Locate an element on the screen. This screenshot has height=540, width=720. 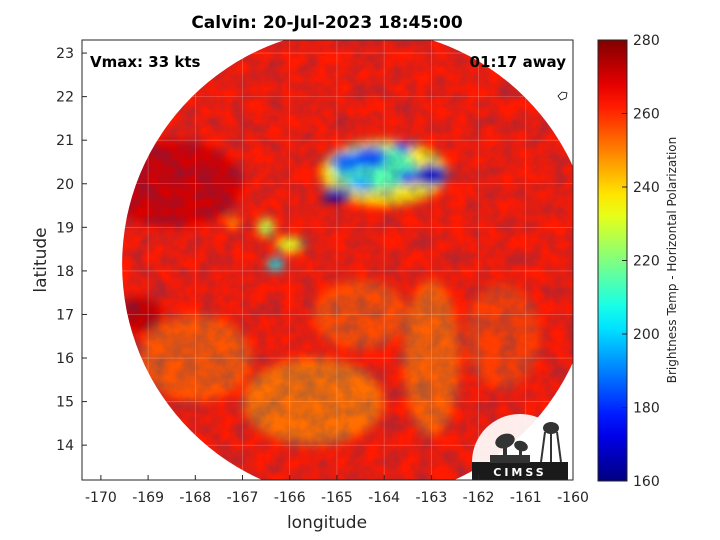
x-tick-label: -168 is located at coordinates (195, 498).